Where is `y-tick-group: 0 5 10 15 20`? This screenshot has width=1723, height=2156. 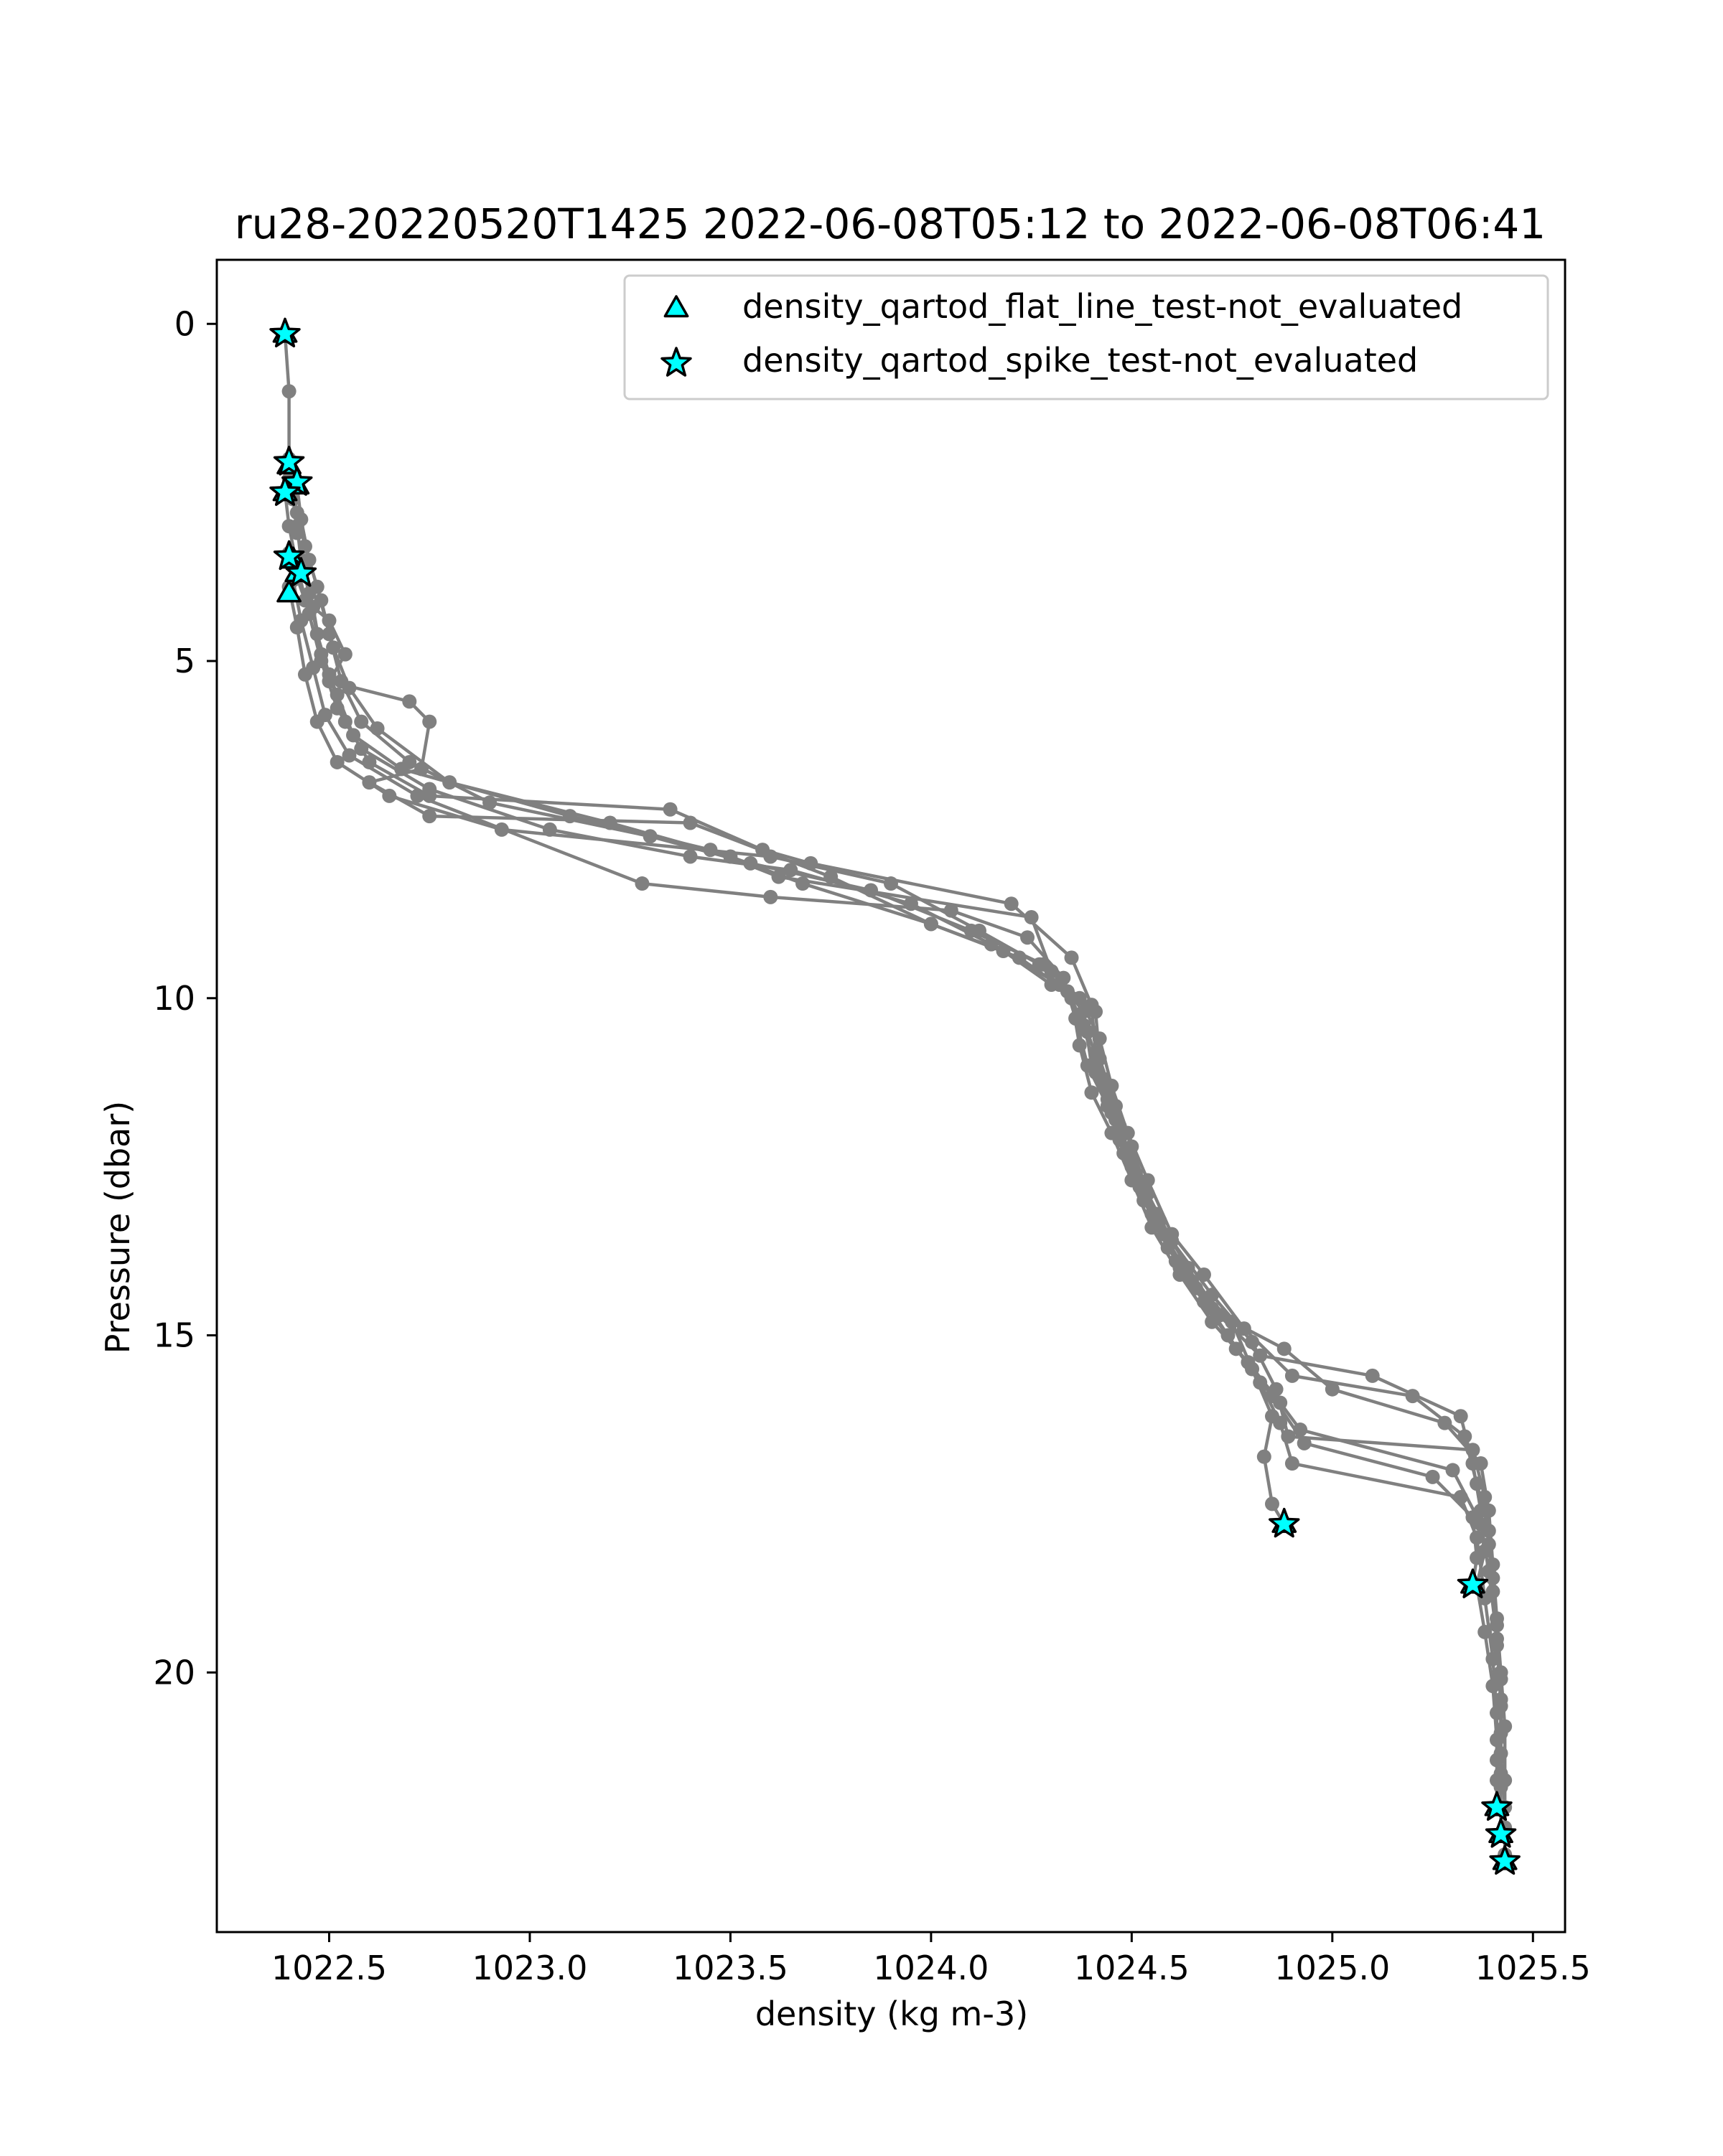 y-tick-group: 0 5 10 15 20 is located at coordinates (185, 998).